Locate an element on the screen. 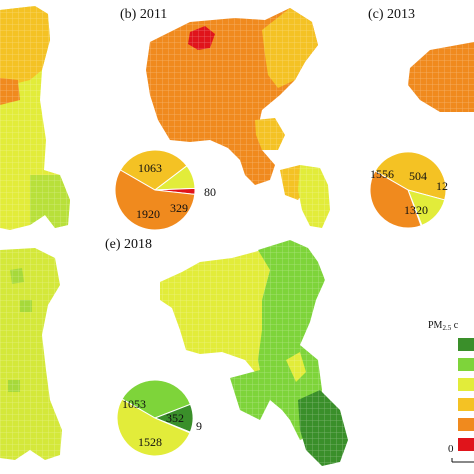 Image resolution: width=474 pixels, height=474 pixels. panel-c-map is located at coordinates (441, 77).